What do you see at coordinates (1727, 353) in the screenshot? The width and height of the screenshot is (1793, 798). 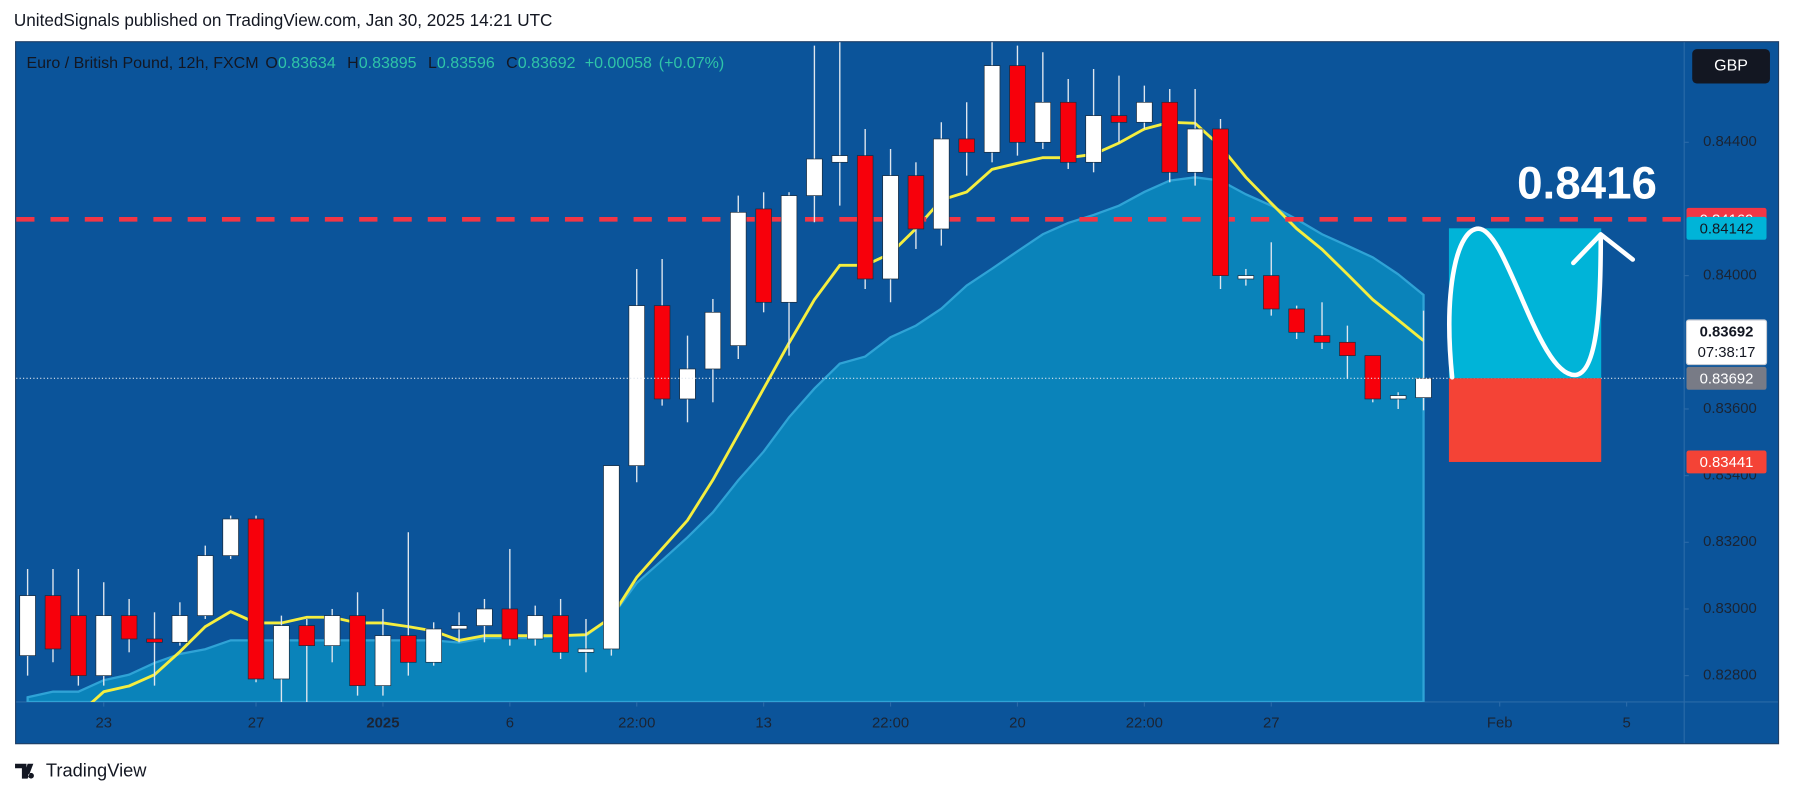 I see `bar-countdown: 07:38:17` at bounding box center [1727, 353].